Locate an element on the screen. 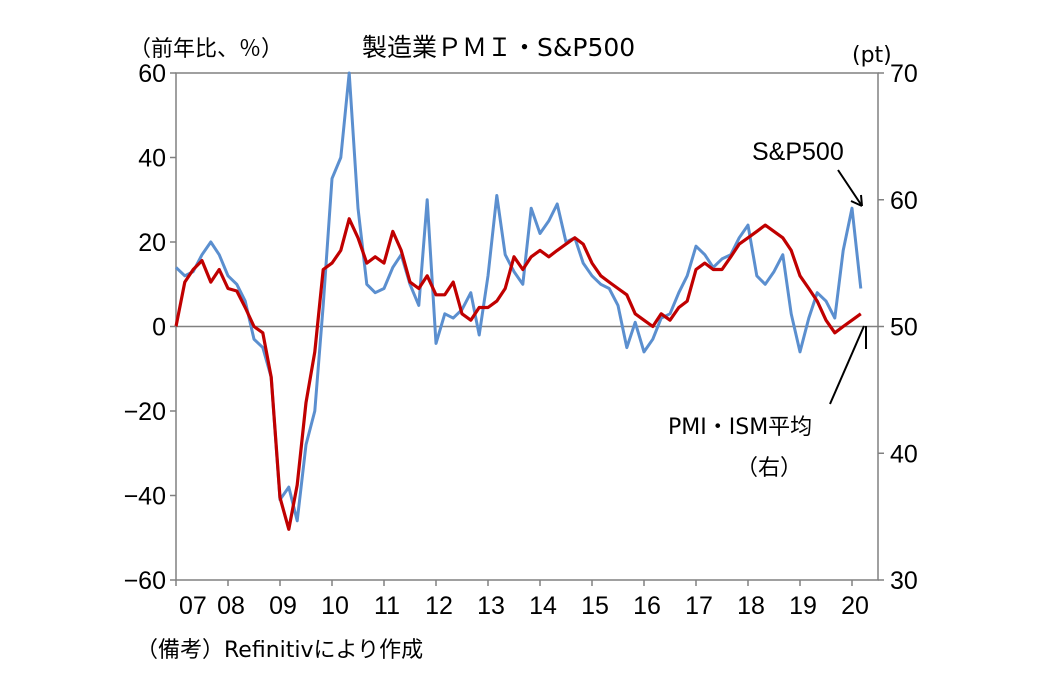 The height and width of the screenshot is (677, 1040). source-note: （備考）Refinitivにより作成 is located at coordinates (280, 650).